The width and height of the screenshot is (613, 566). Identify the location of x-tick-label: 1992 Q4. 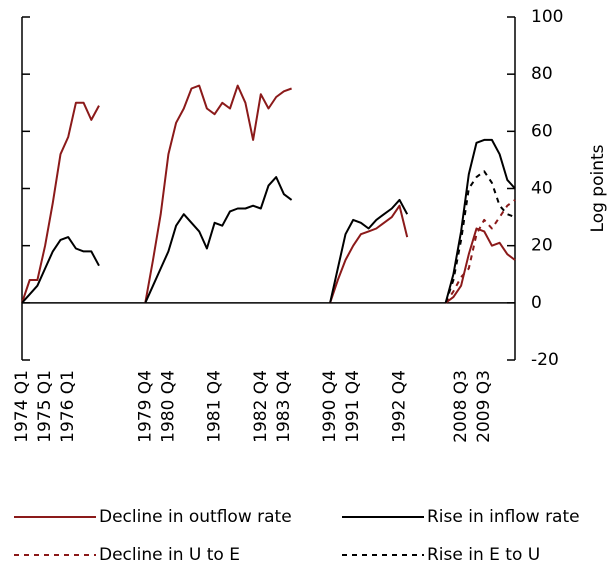
(399, 406).